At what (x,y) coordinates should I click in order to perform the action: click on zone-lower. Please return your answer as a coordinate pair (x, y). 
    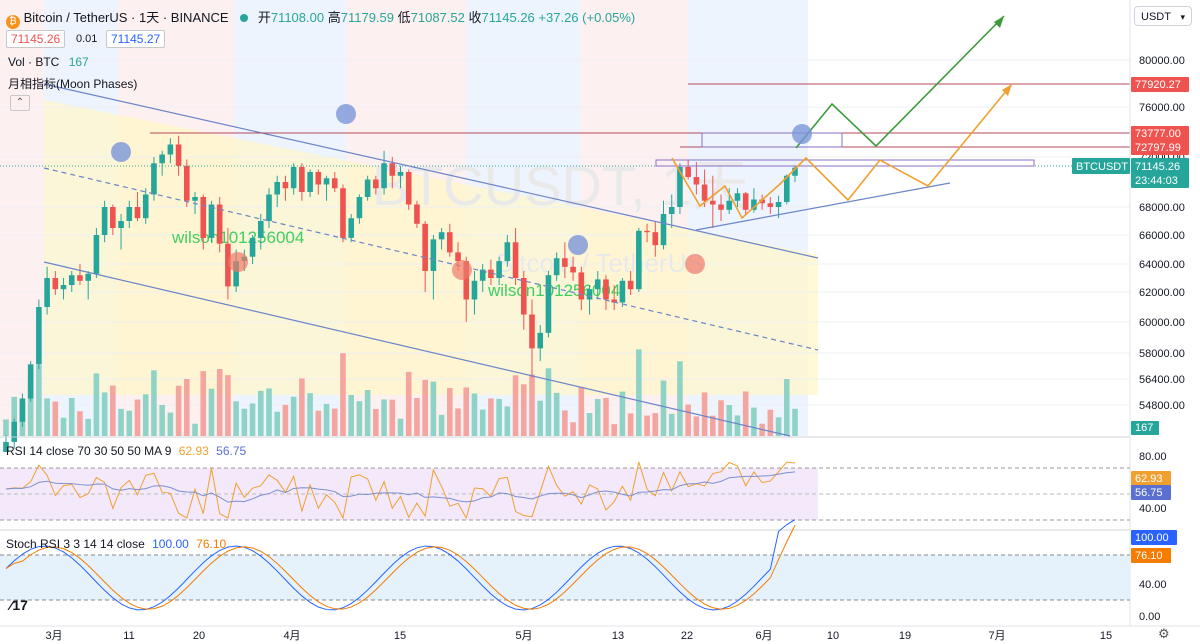
    Looking at the image, I should click on (845, 163).